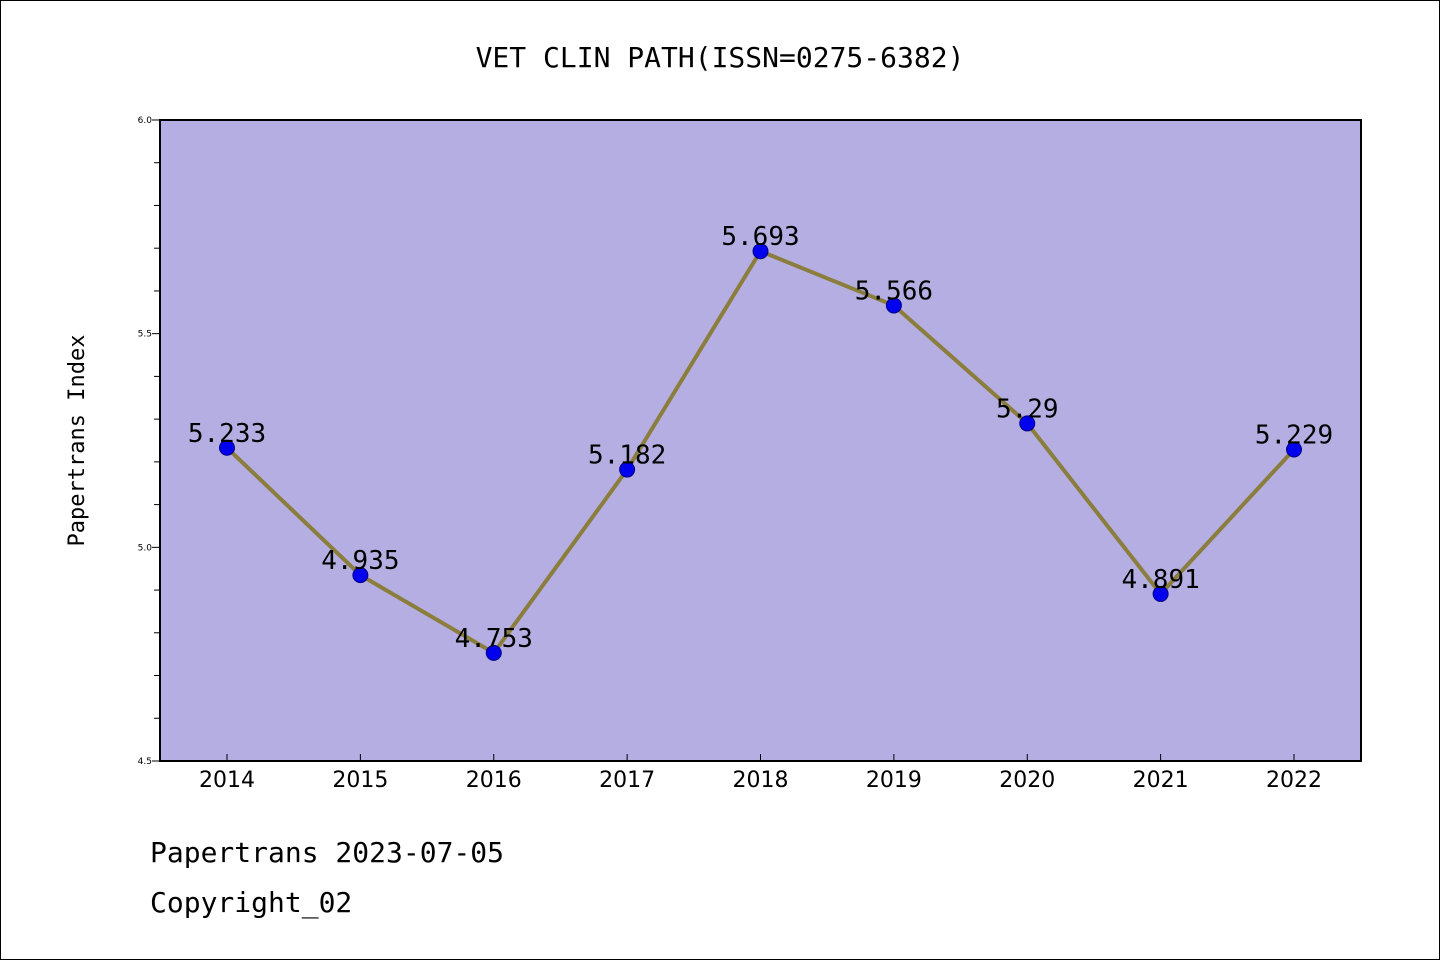  Describe the element at coordinates (145, 121) in the screenshot. I see `y-tick-label: 6.0` at that location.